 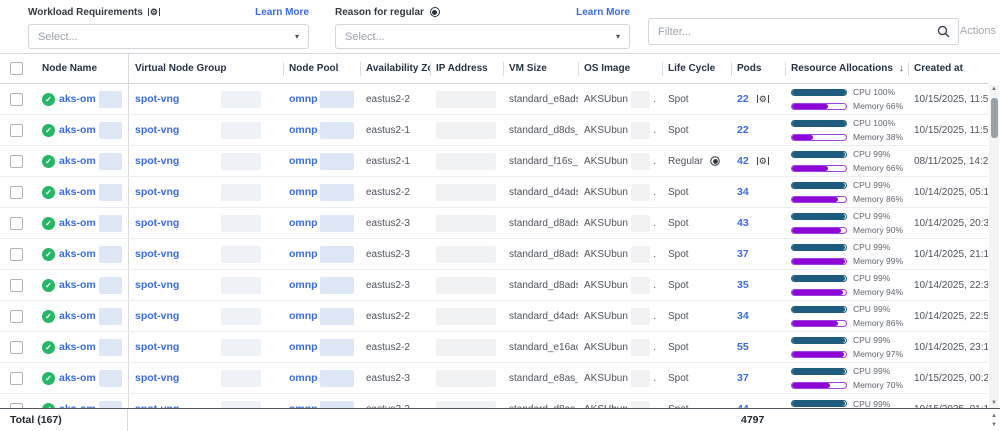 I want to click on pods-count-link: 35, so click(x=743, y=285).